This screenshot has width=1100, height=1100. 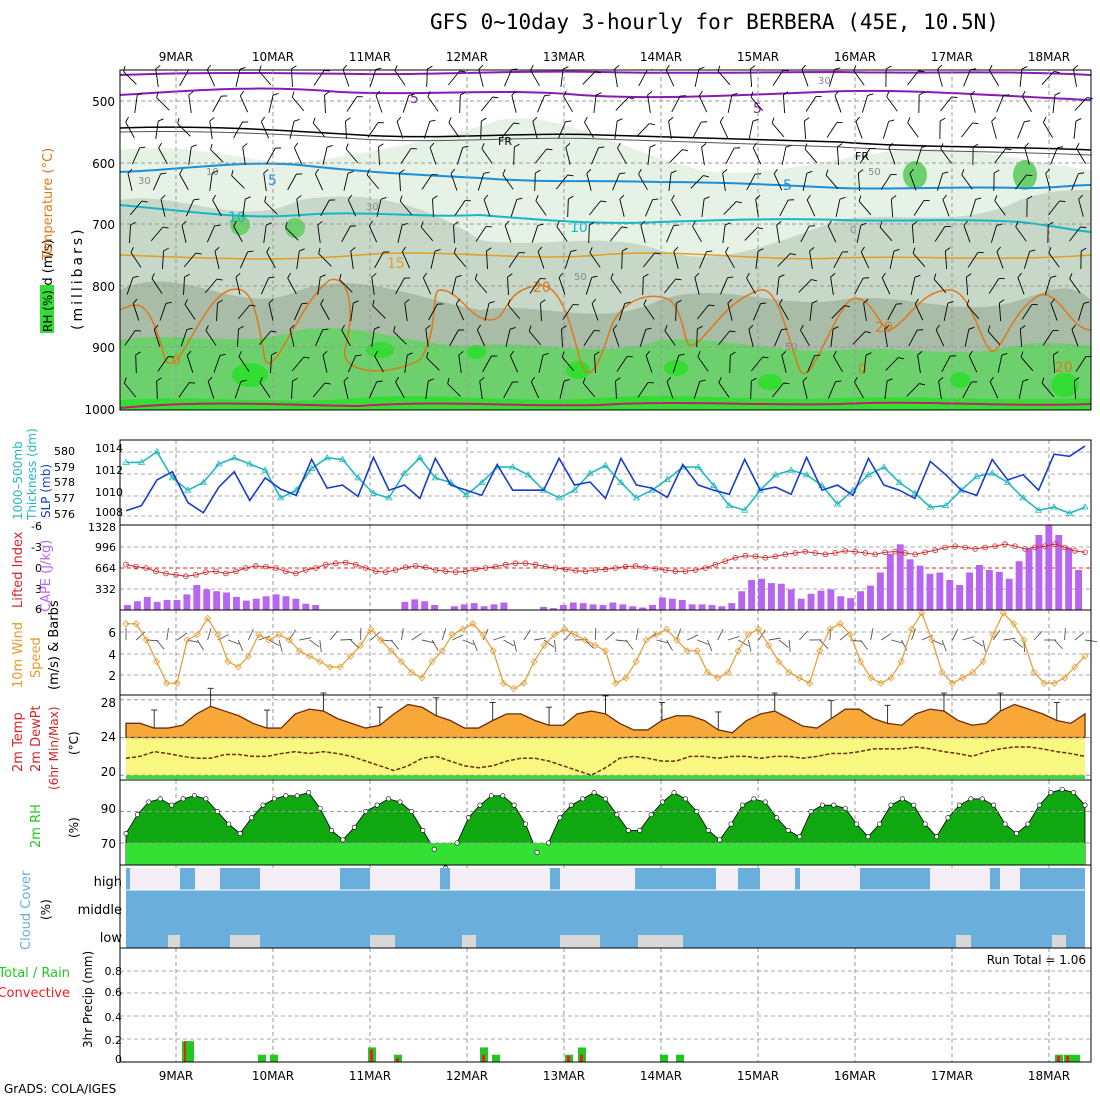 What do you see at coordinates (48, 311) in the screenshot?
I see `rh-legend-text: RH (%)` at bounding box center [48, 311].